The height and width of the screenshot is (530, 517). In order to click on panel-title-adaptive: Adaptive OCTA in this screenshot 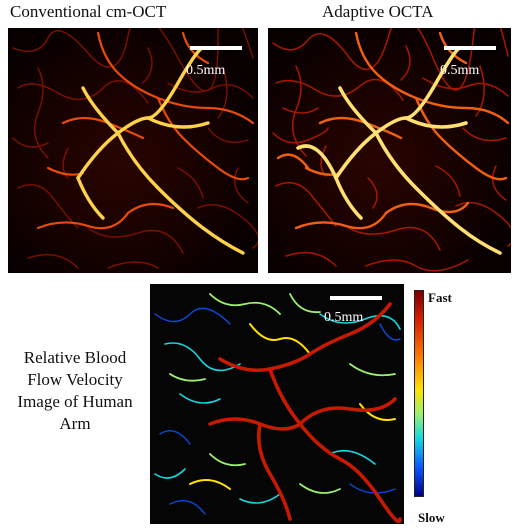, I will do `click(378, 11)`.